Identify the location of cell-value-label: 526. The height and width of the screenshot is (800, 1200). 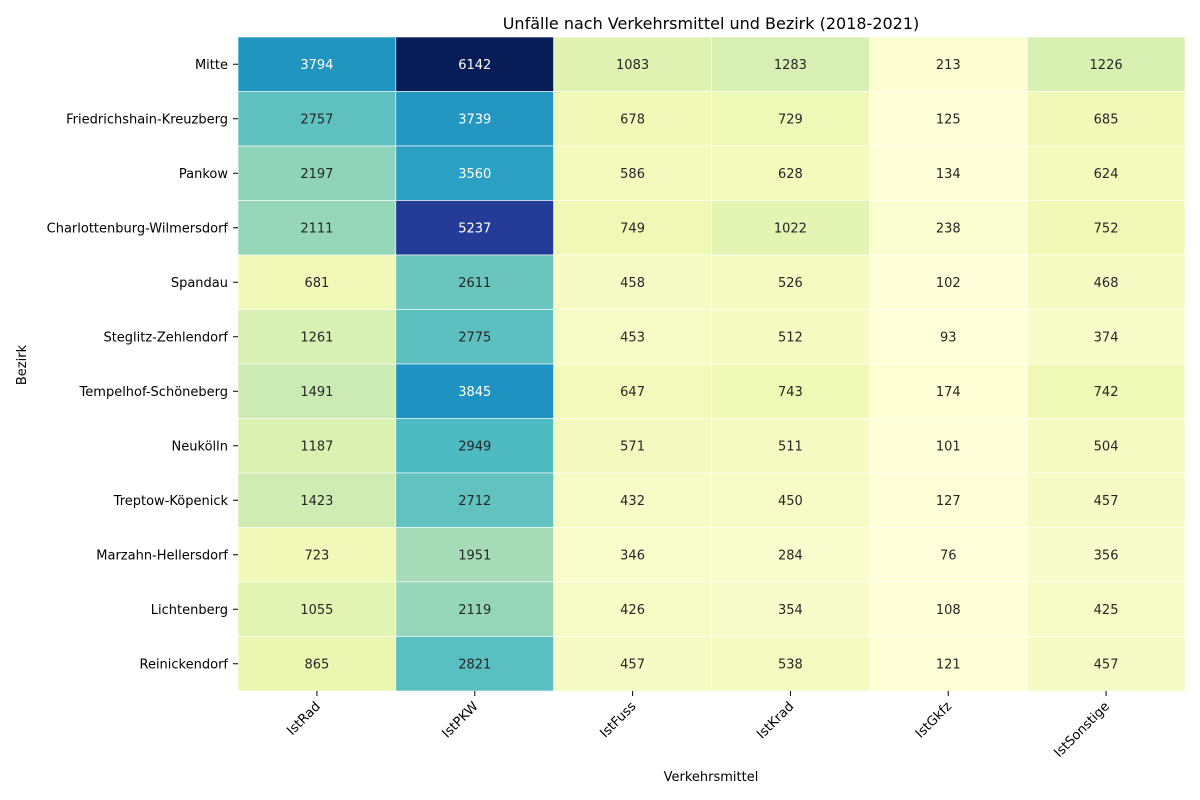
(790, 283).